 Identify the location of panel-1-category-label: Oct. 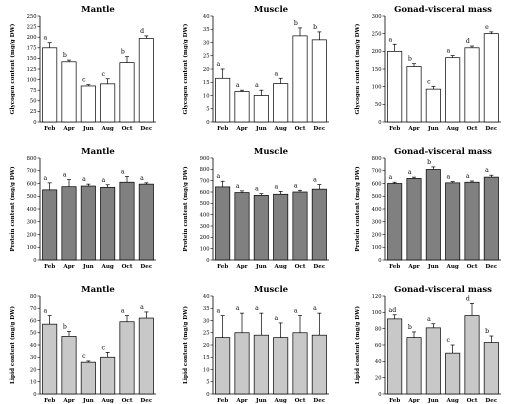
(127, 129).